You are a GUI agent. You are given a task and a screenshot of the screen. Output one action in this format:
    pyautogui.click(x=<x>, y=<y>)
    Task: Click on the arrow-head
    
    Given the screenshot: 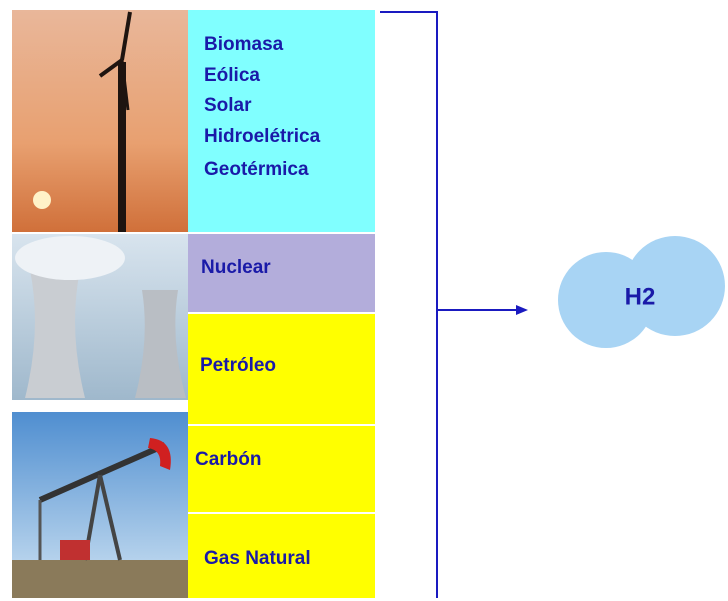 What is the action you would take?
    pyautogui.click(x=522, y=310)
    